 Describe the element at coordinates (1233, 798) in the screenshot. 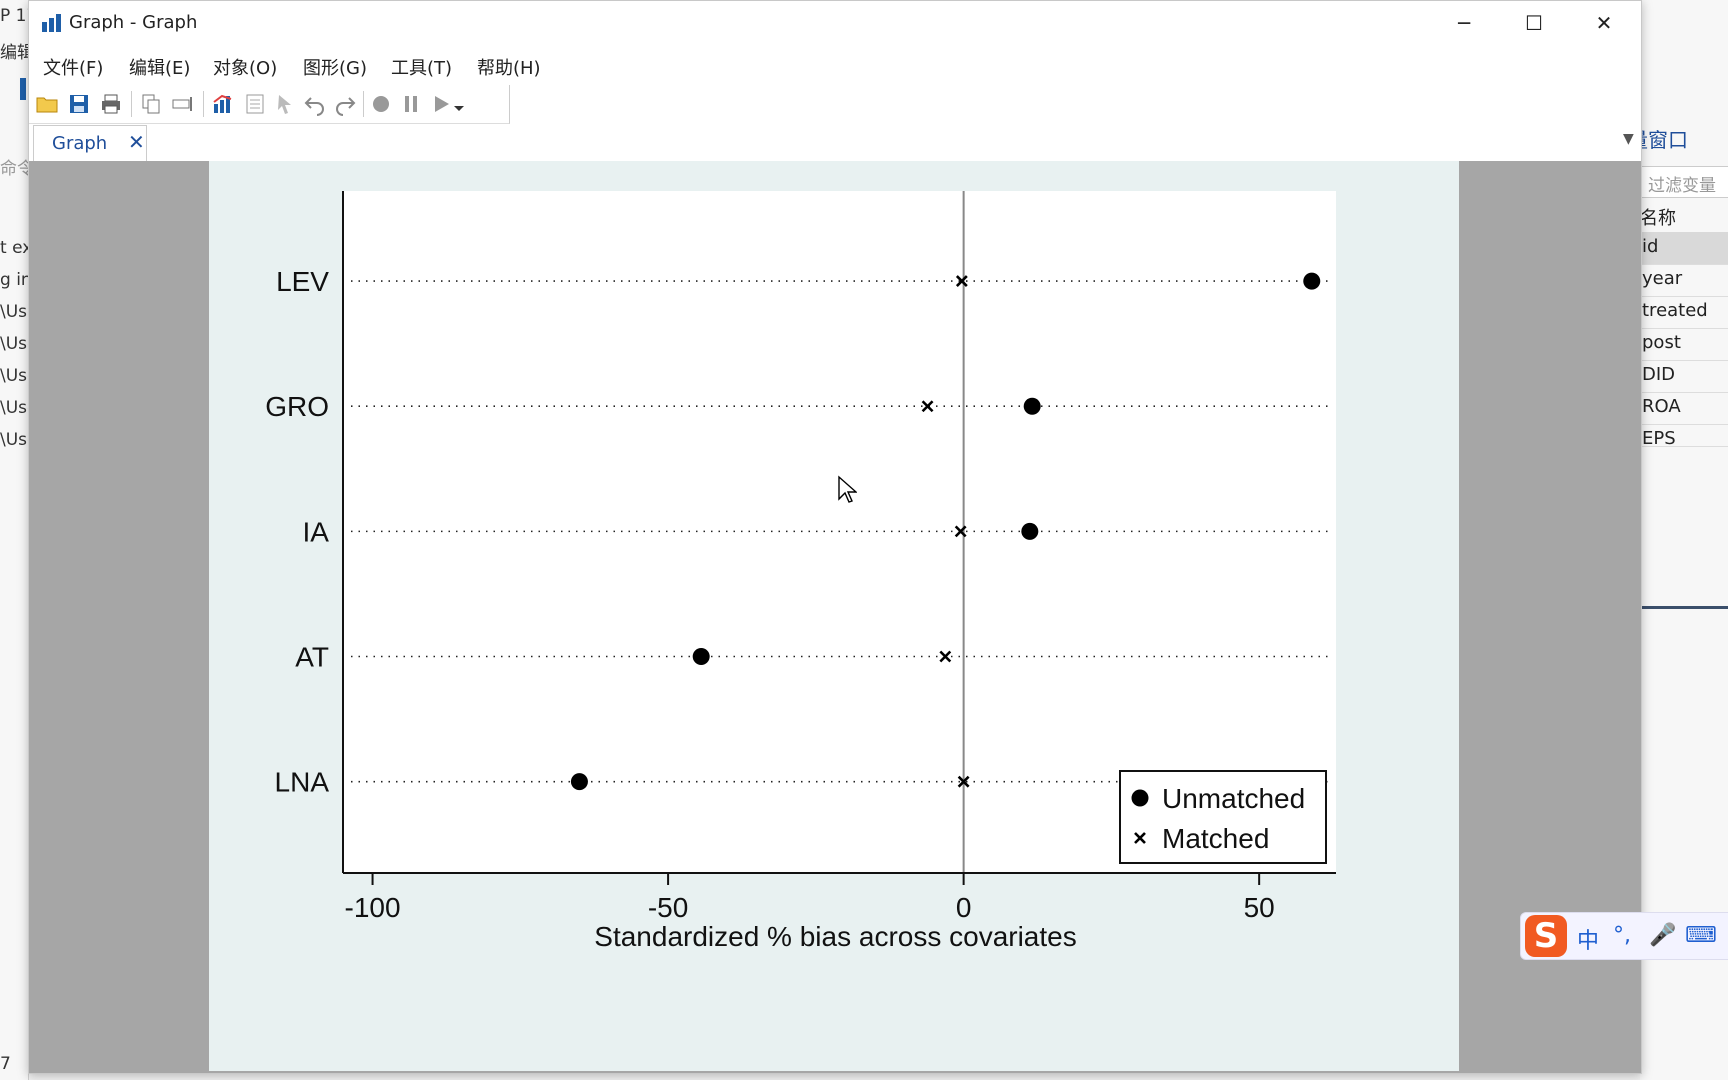

I see `legend-unmatched-label: Unmatched` at that location.